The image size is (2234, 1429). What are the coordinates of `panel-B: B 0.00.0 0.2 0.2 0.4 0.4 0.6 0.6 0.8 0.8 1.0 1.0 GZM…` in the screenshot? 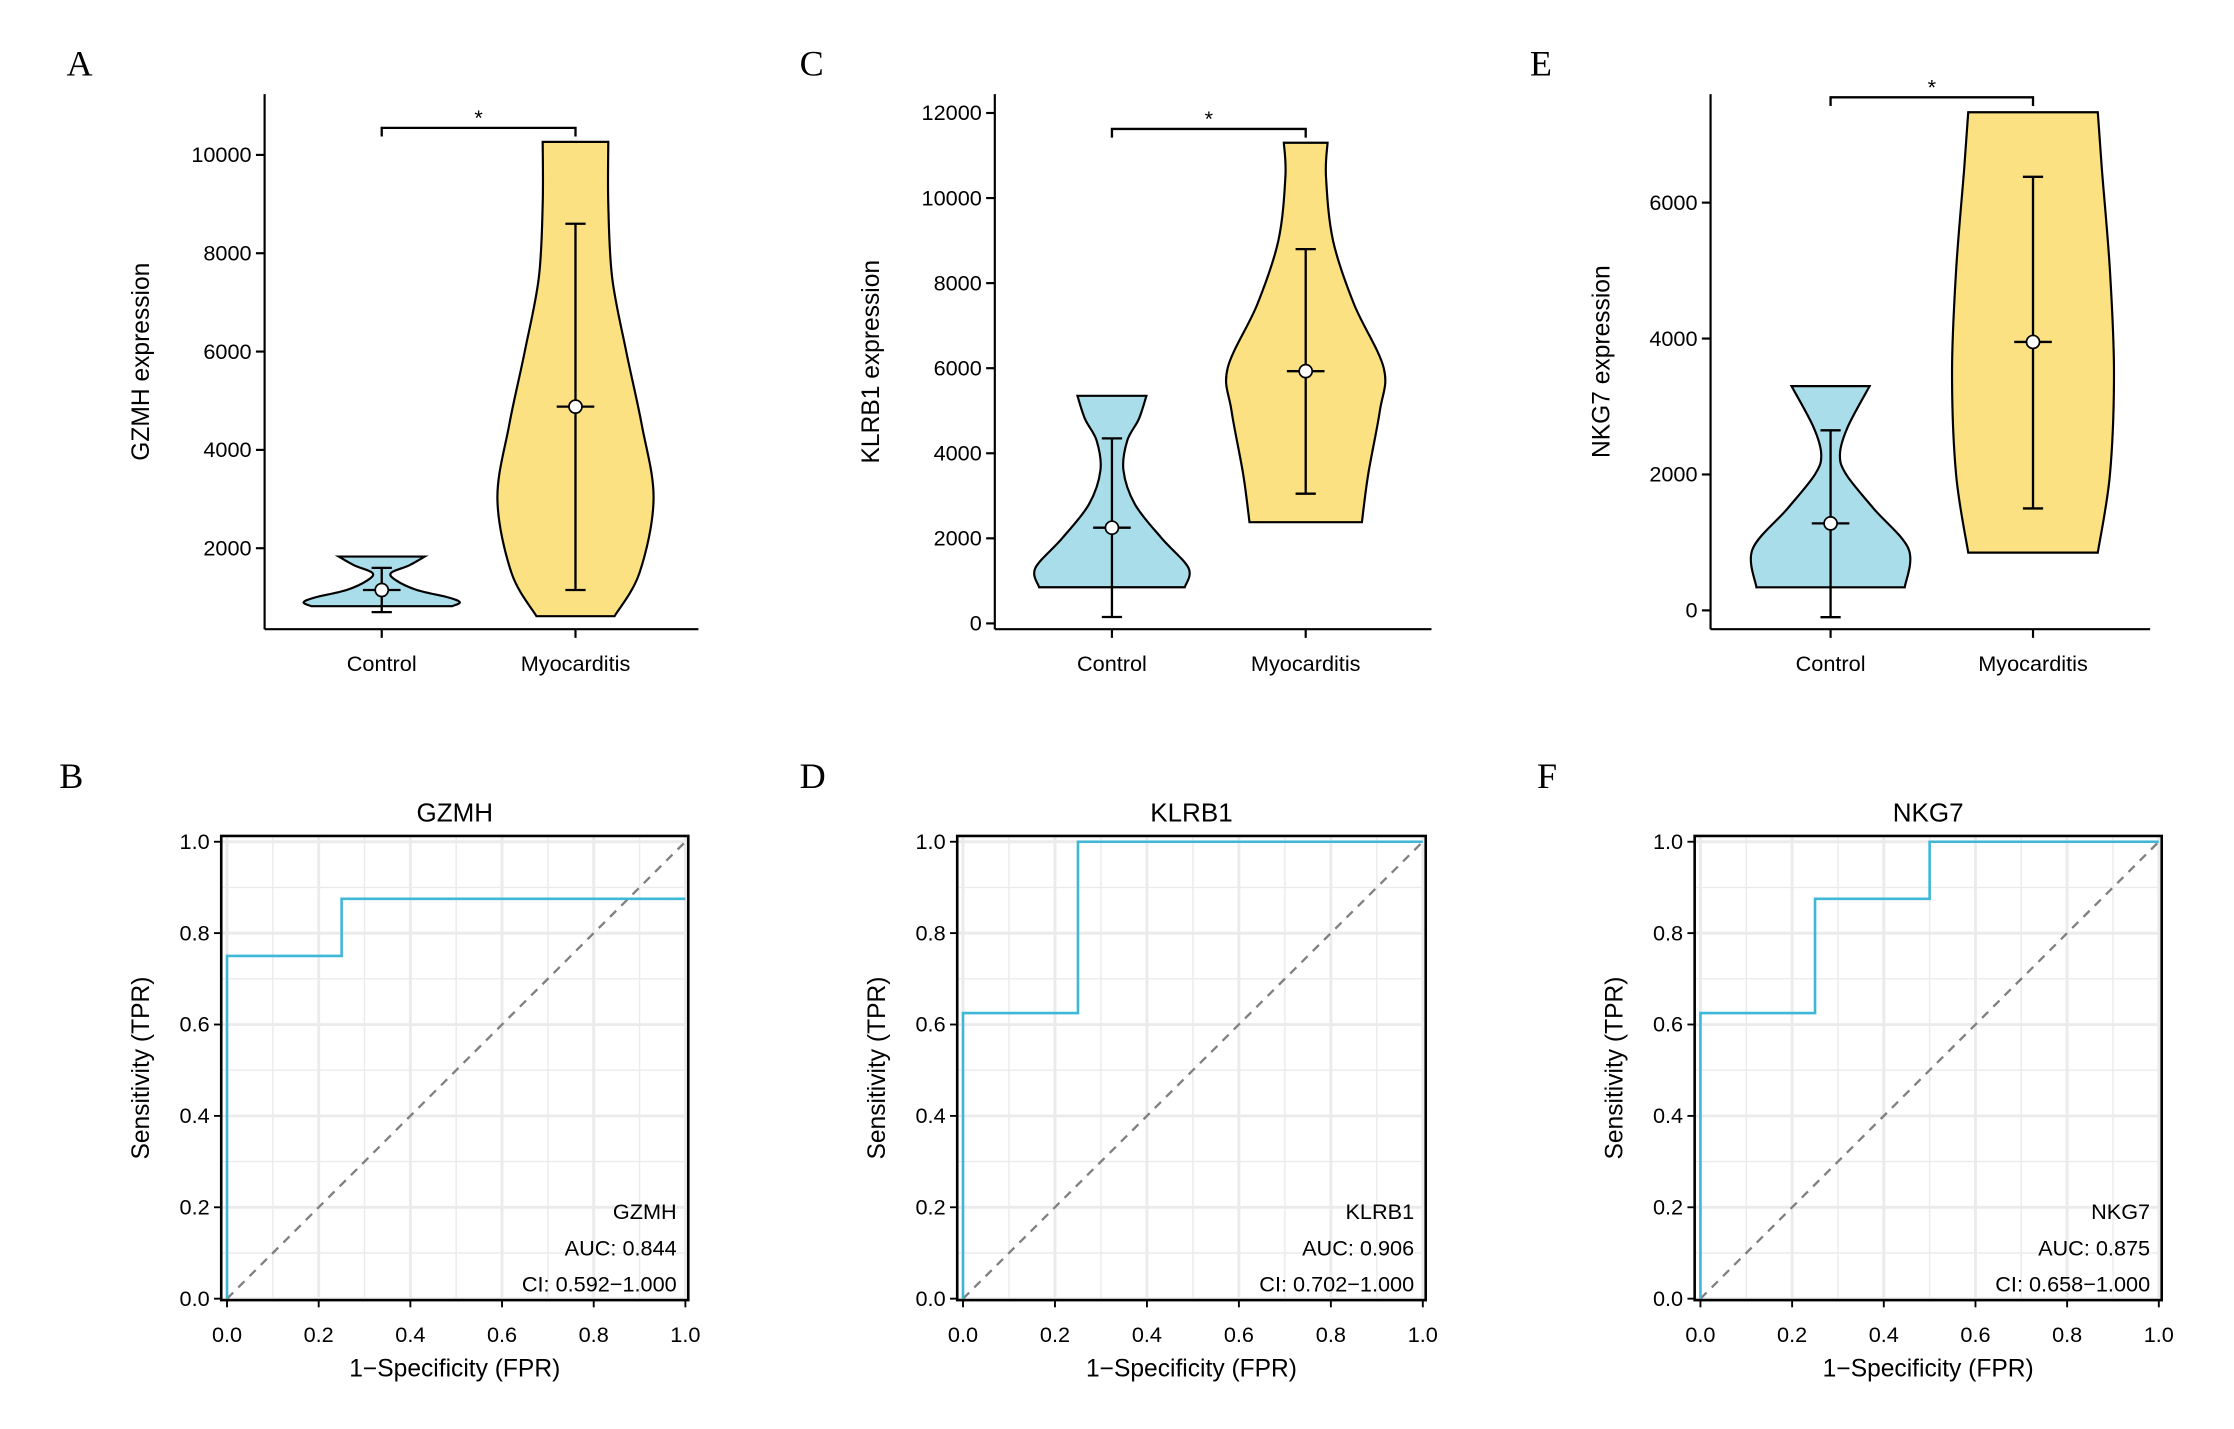 It's located at (379, 1069).